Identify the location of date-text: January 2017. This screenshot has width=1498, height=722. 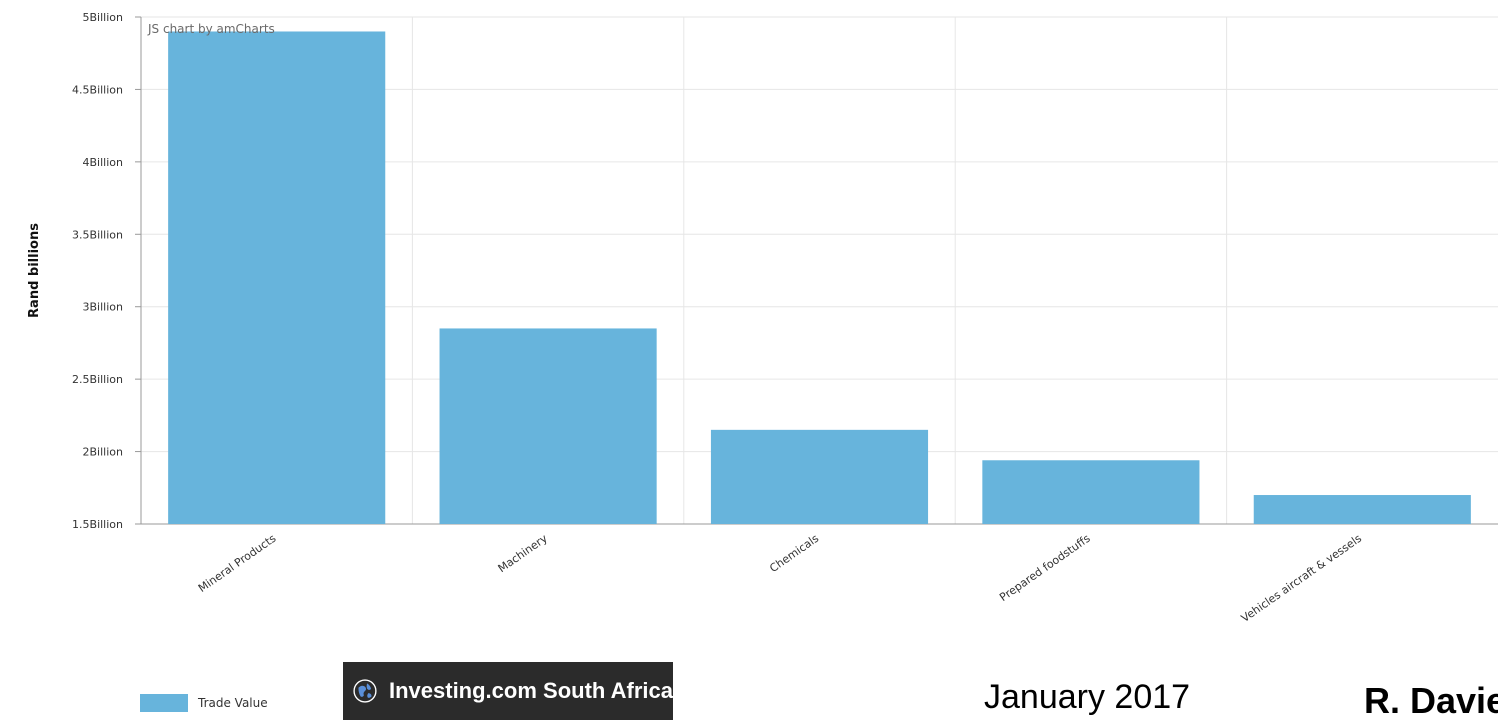
(1087, 697).